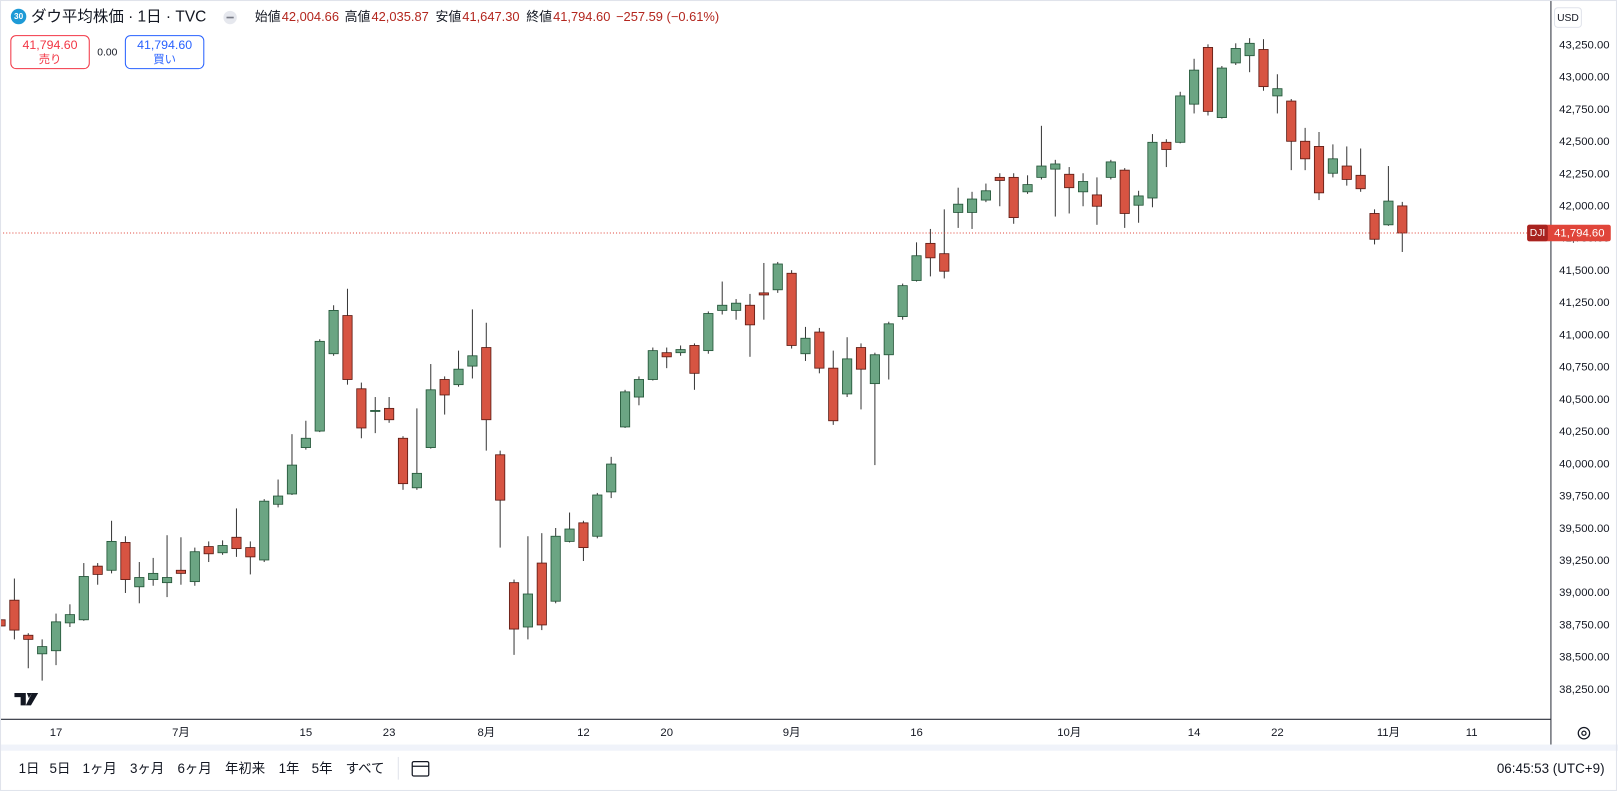 The image size is (1618, 792). What do you see at coordinates (268, 16) in the screenshot?
I see `ohlc-label: 始値` at bounding box center [268, 16].